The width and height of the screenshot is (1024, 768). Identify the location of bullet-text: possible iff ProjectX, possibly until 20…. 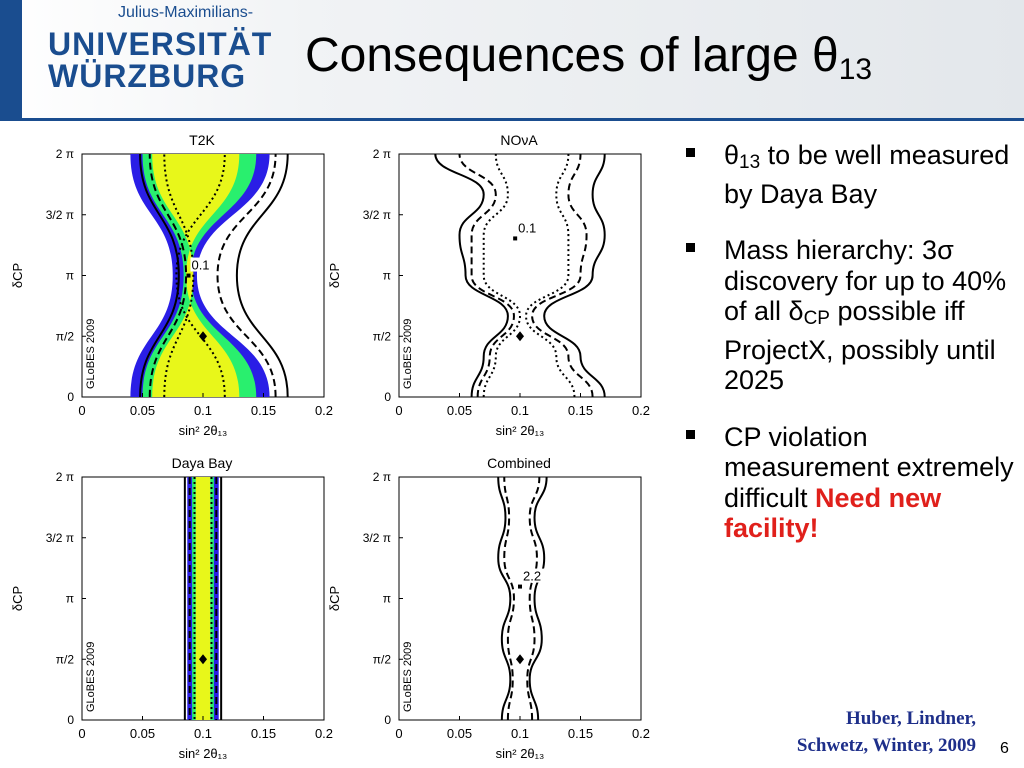
(860, 345).